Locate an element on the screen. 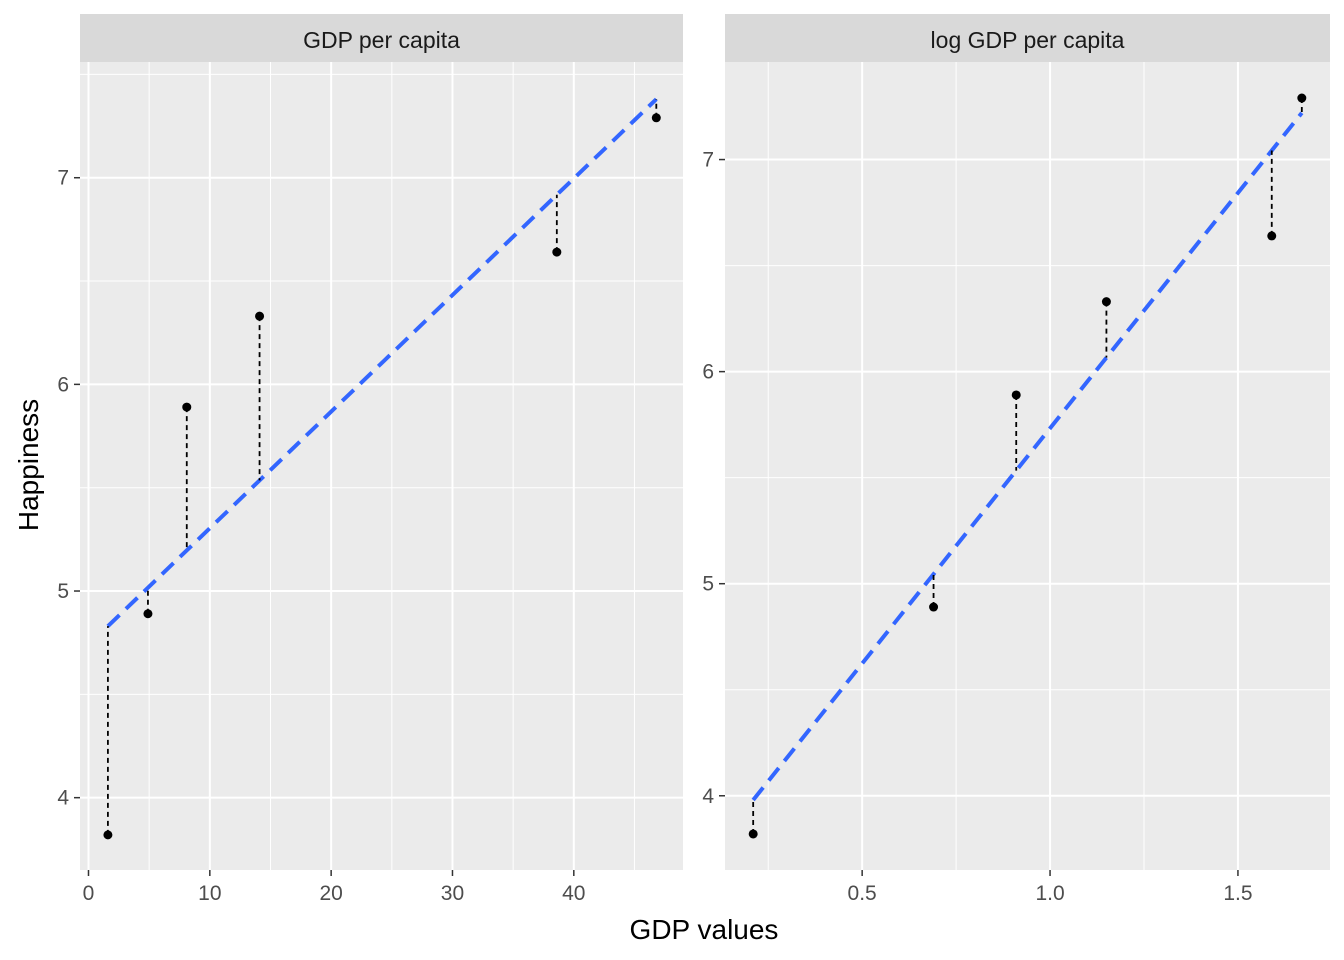 This screenshot has width=1344, height=960. x-tick-label: 1.0 is located at coordinates (1049, 893).